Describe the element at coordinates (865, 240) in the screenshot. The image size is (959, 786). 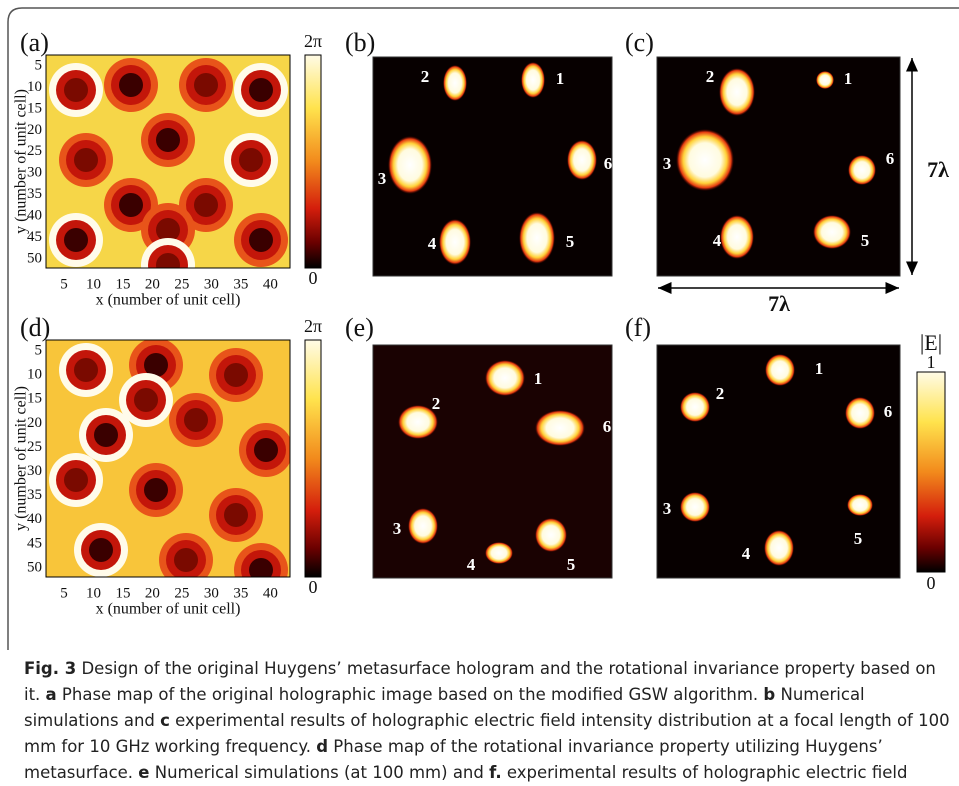
I see `spot-label: 5` at that location.